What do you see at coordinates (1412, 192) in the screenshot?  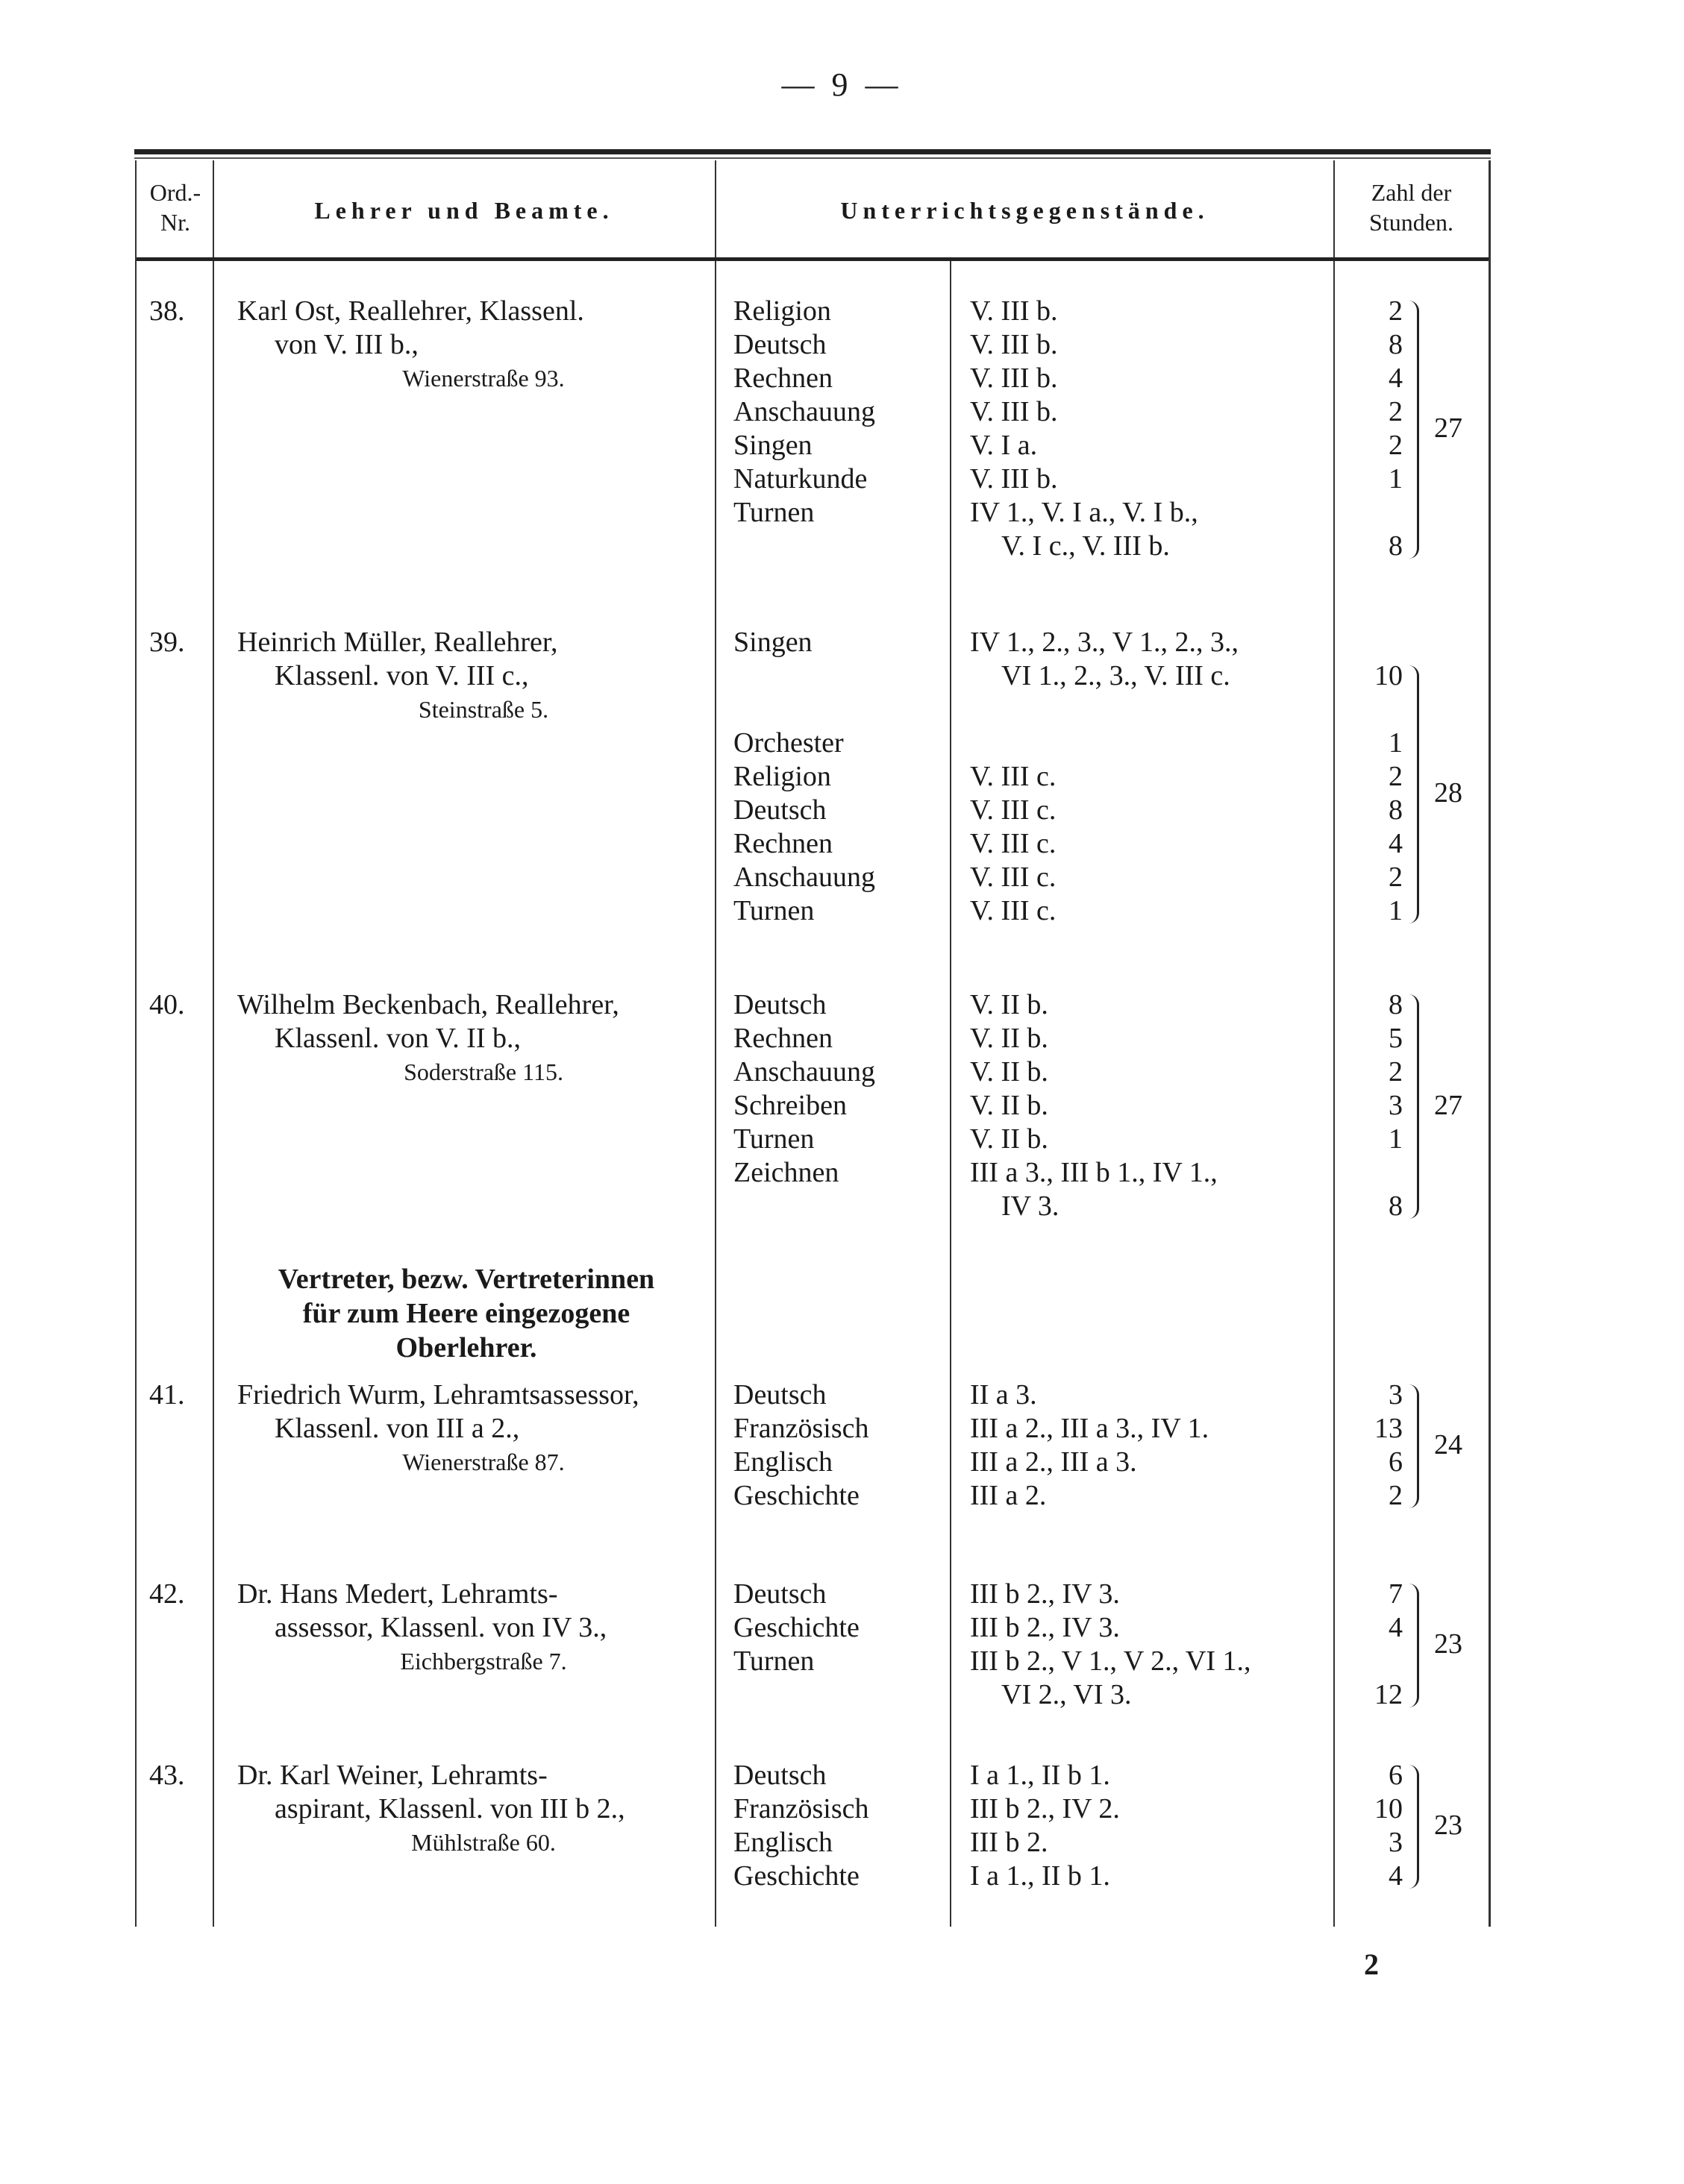 I see `header-hours-line: Zahl der` at bounding box center [1412, 192].